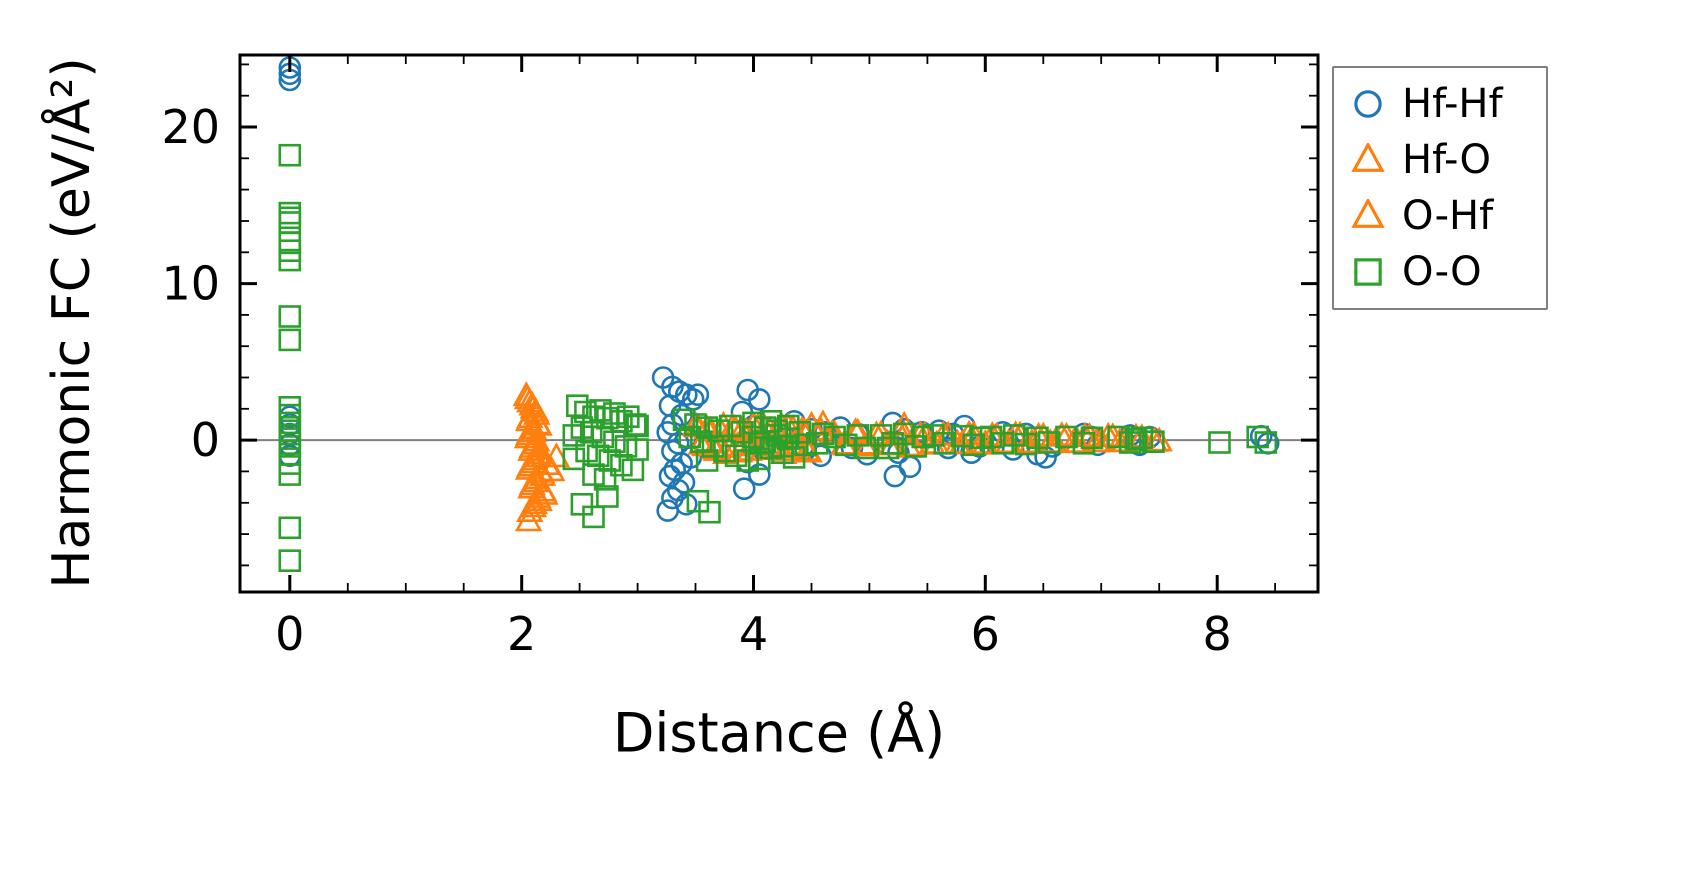  What do you see at coordinates (1217, 634) in the screenshot?
I see `x-tick-label: 8` at bounding box center [1217, 634].